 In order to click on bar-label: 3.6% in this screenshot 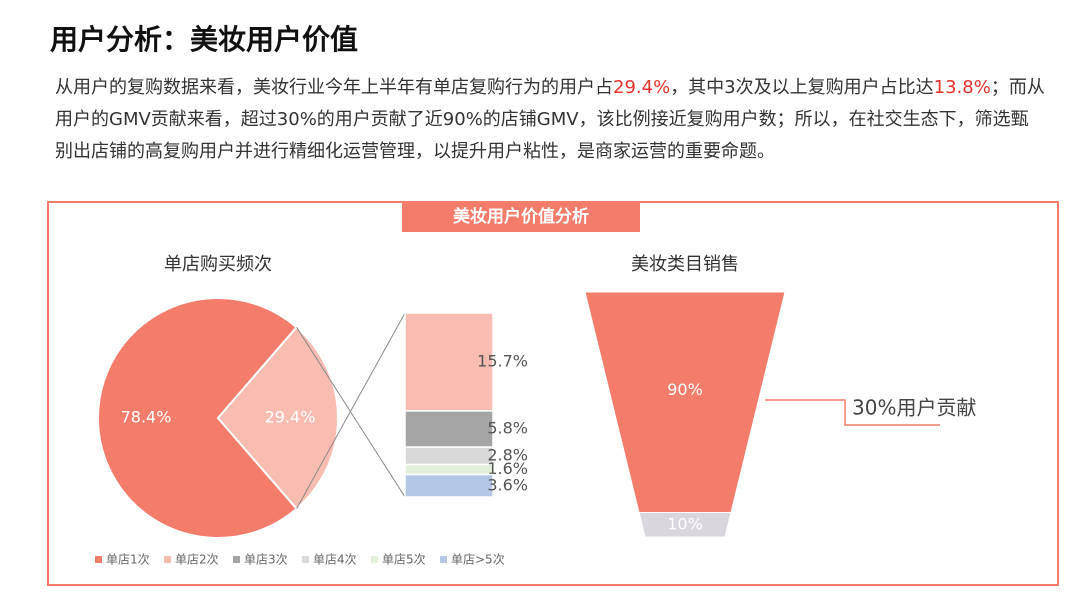, I will do `click(507, 484)`.